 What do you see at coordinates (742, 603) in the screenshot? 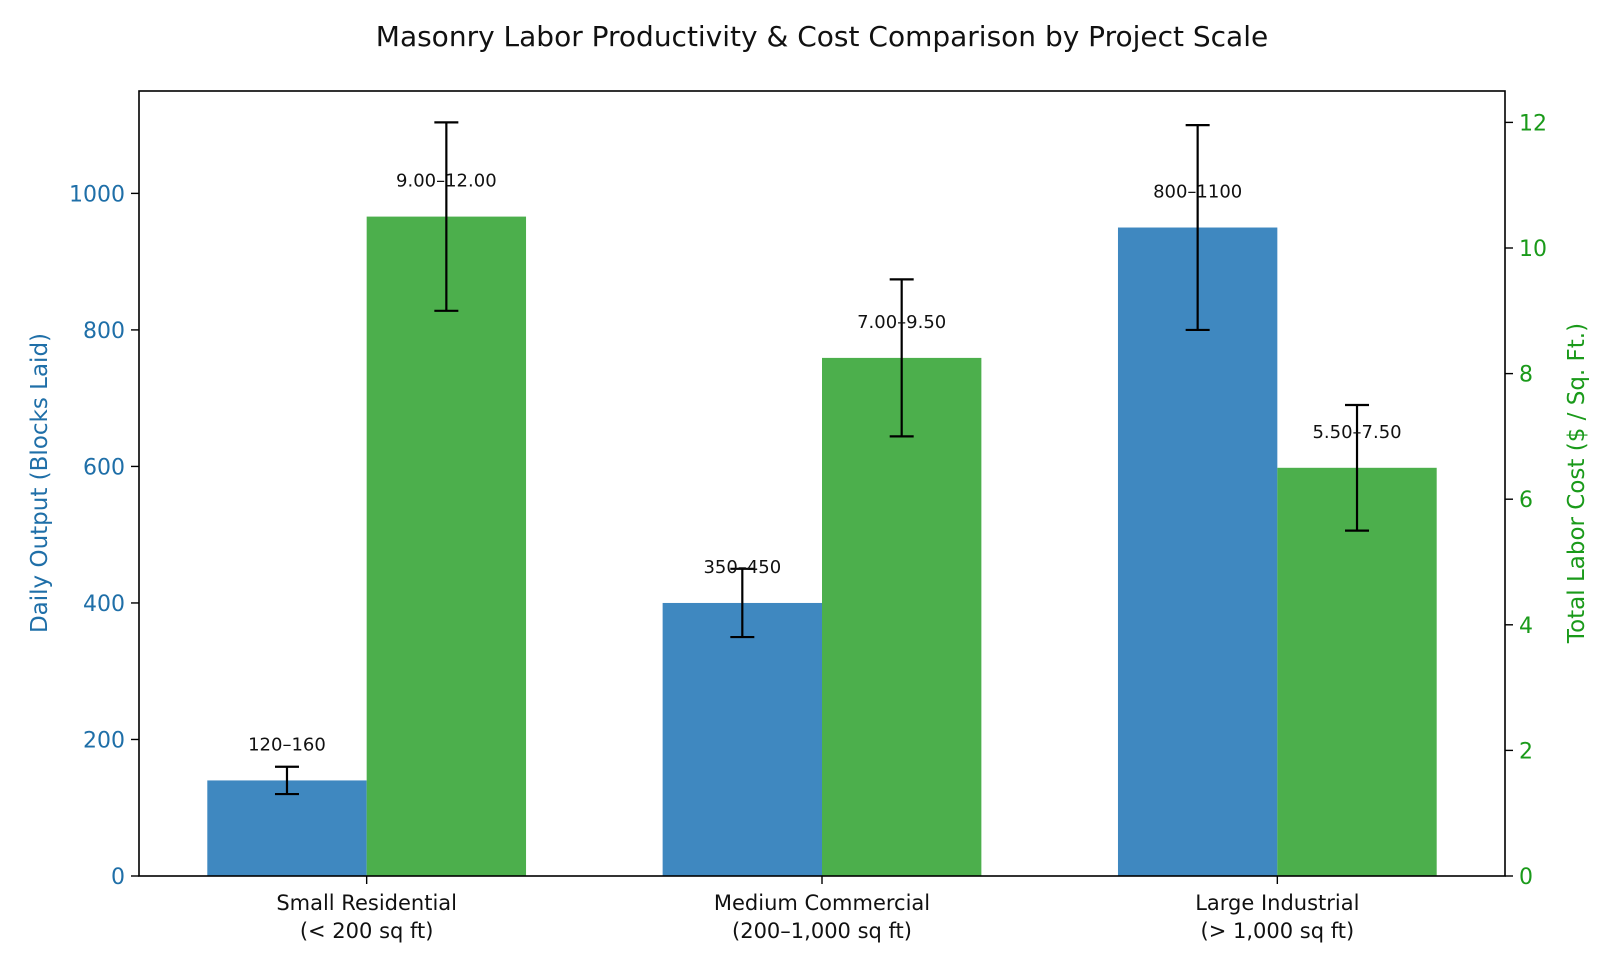
I see `error-bar-s0-c1` at bounding box center [742, 603].